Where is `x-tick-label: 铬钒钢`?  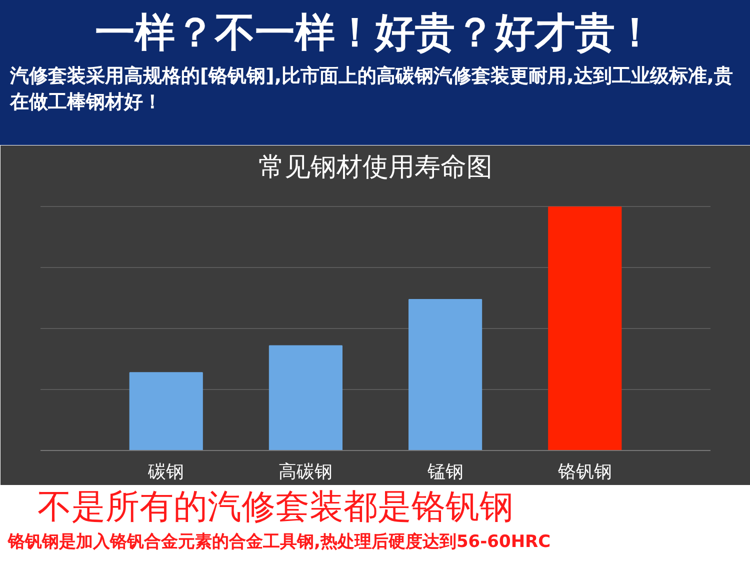 x-tick-label: 铬钒钢 is located at coordinates (584, 472).